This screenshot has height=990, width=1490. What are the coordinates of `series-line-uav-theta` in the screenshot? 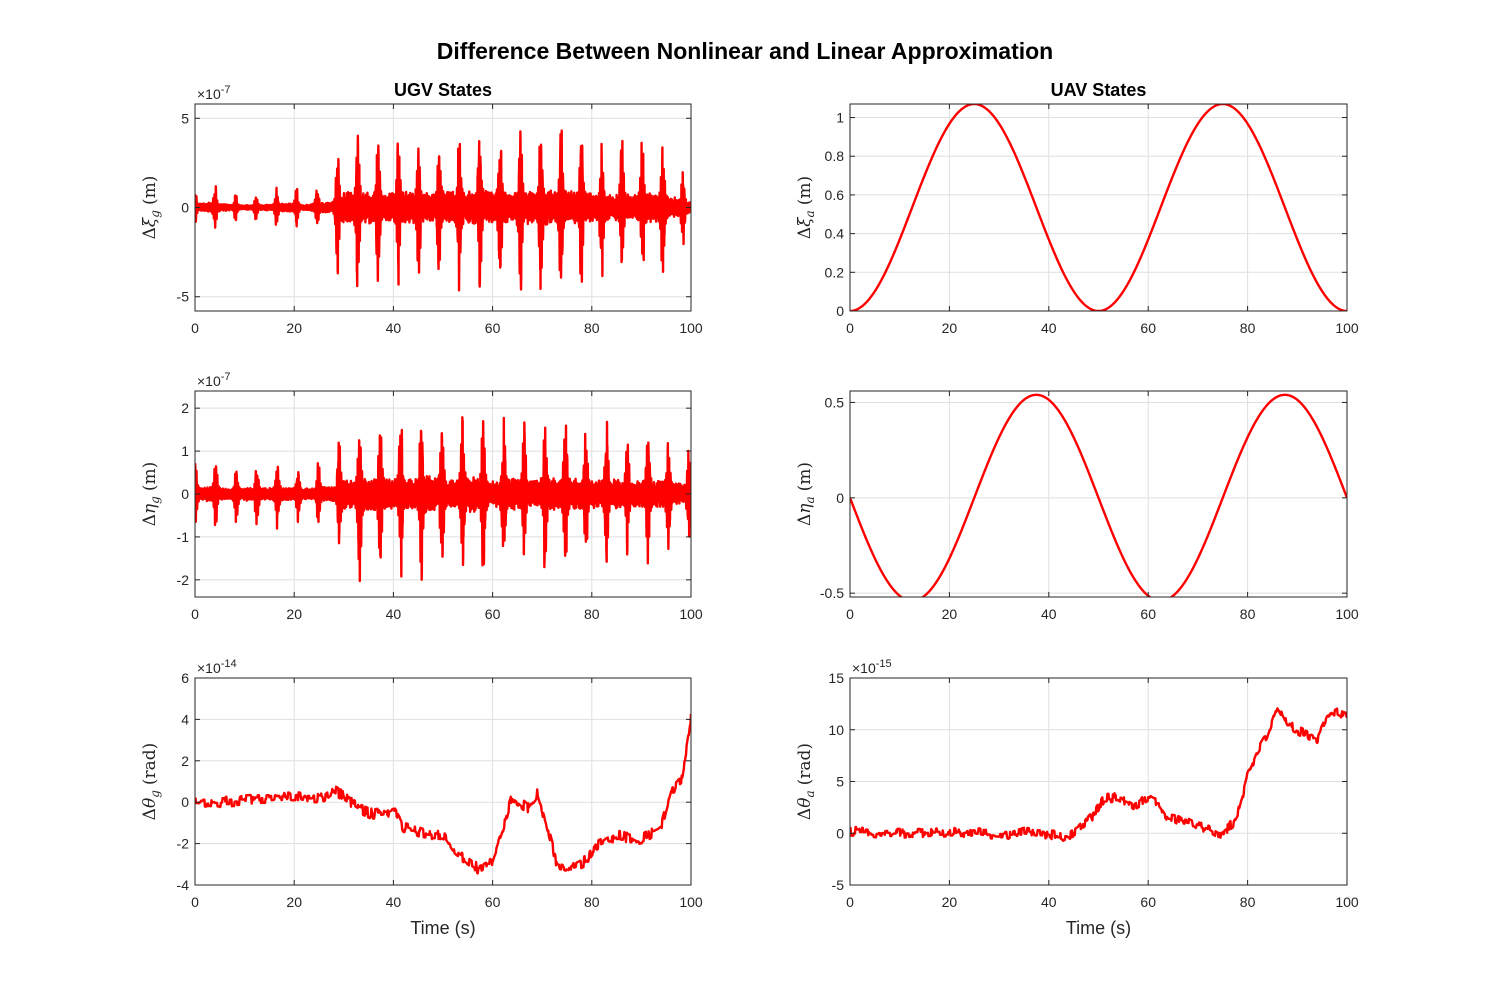 It's located at (1098, 774).